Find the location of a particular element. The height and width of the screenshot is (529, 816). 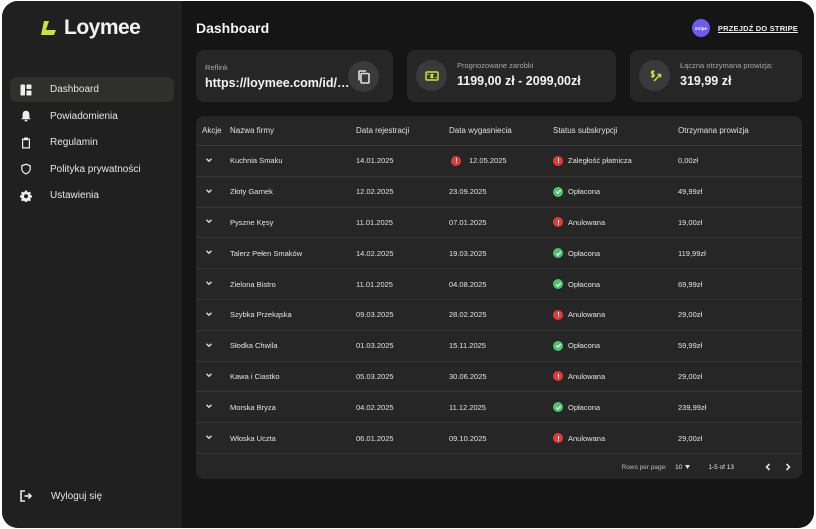

commission-value: 319,99 zł is located at coordinates (706, 81).